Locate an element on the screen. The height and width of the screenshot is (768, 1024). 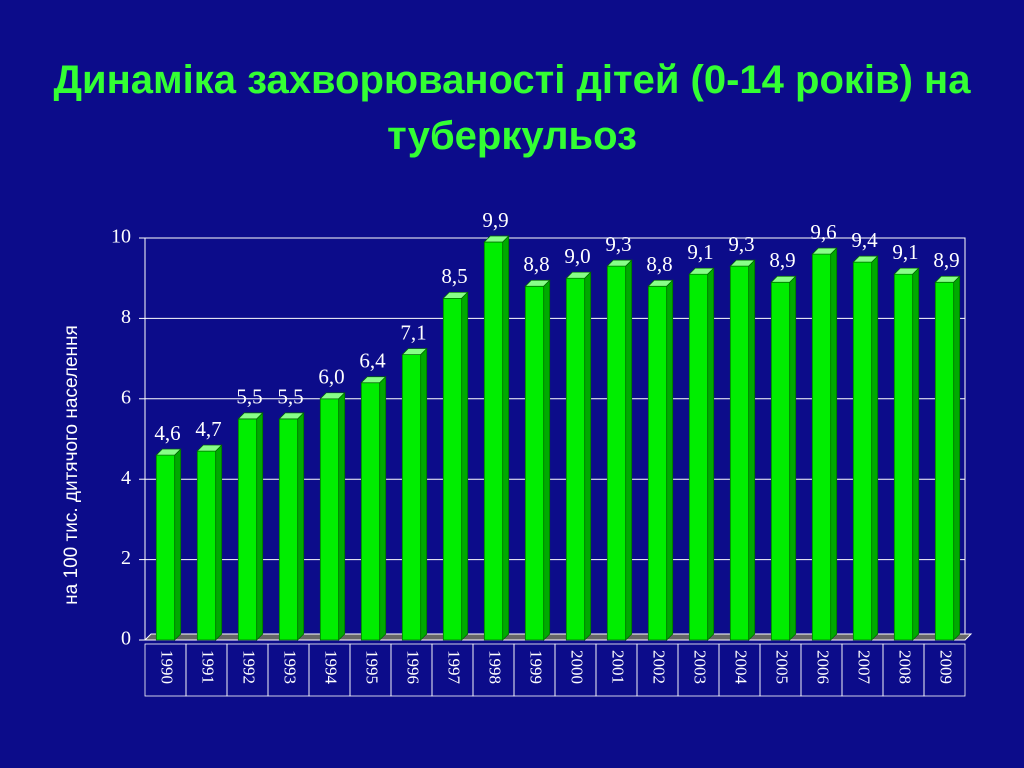
floor is located at coordinates (558, 637).